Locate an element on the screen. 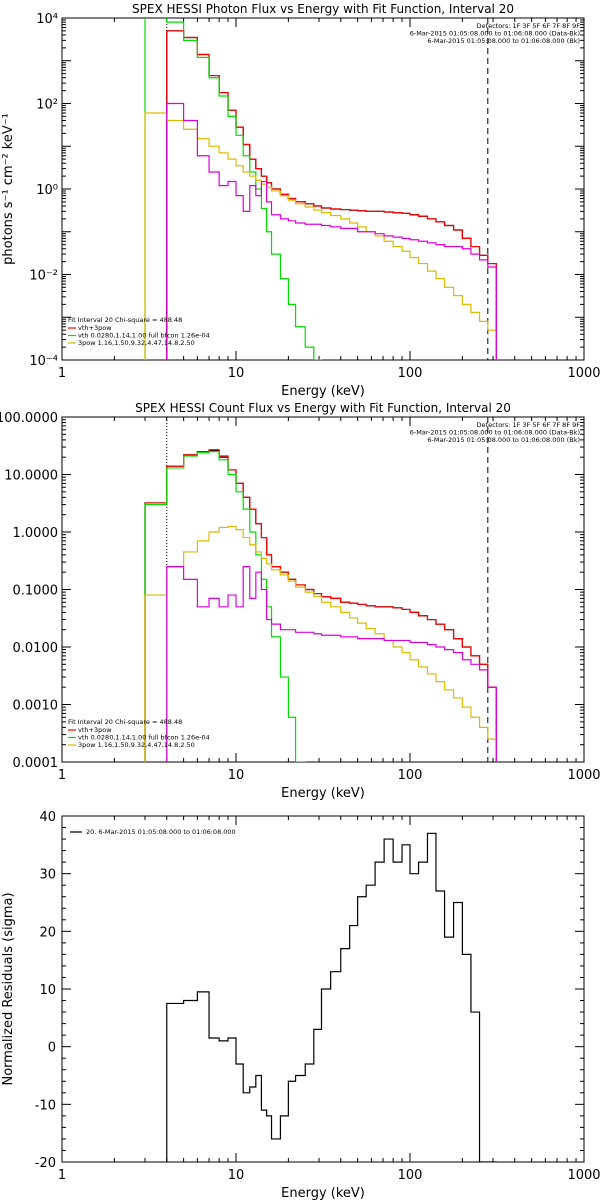 The image size is (600, 1200). y-tick-label: 10 is located at coordinates (47, 990).